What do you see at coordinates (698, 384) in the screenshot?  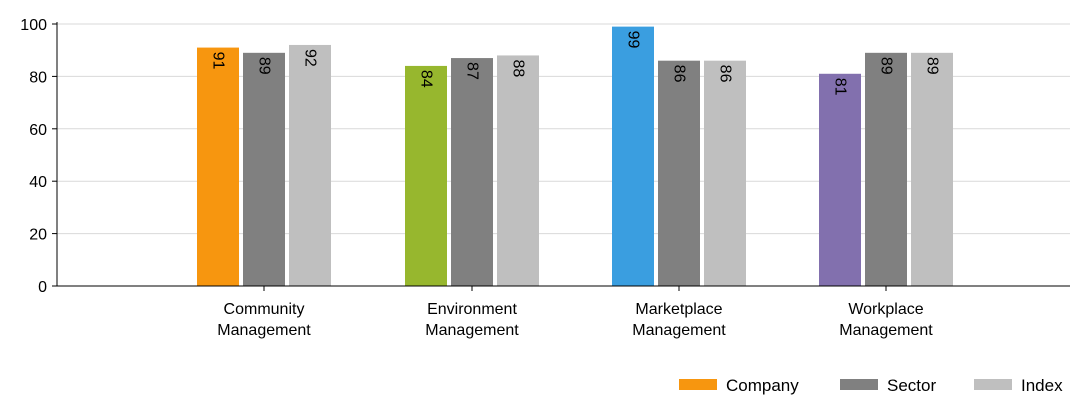 I see `legend-swatch-company` at bounding box center [698, 384].